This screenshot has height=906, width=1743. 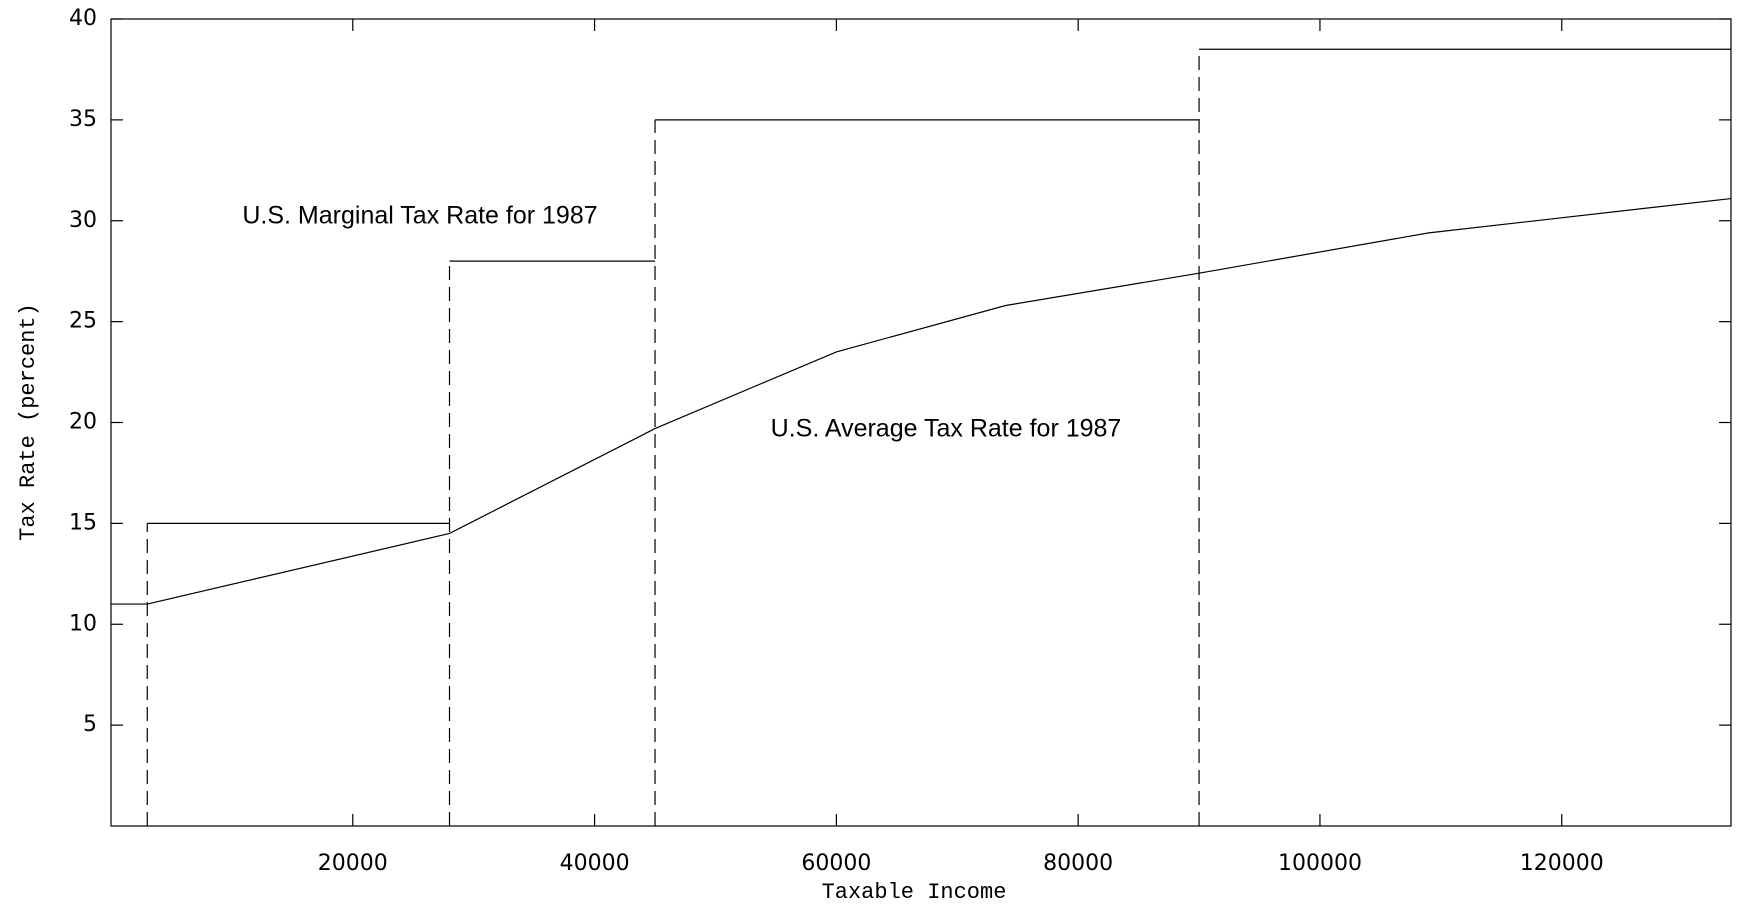 I want to click on y-axis-label: Tax Rate (percent), so click(x=28, y=422).